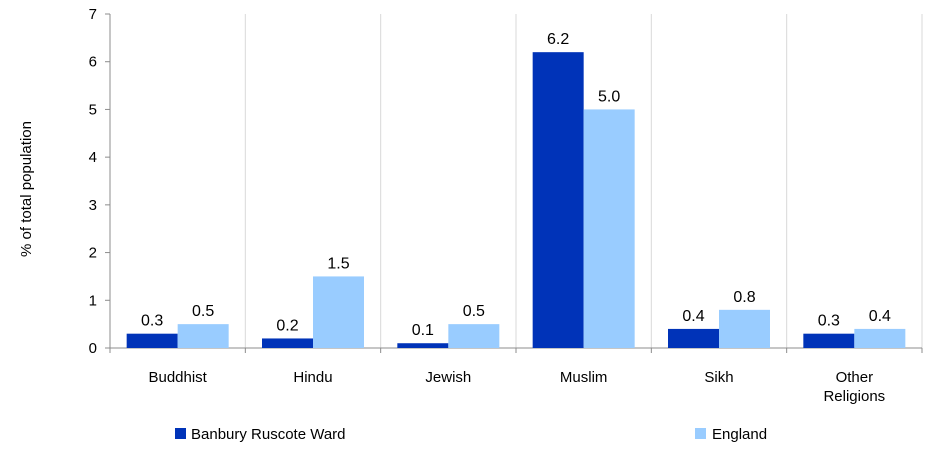  Describe the element at coordinates (744, 297) in the screenshot. I see `data-label: 0.8` at that location.